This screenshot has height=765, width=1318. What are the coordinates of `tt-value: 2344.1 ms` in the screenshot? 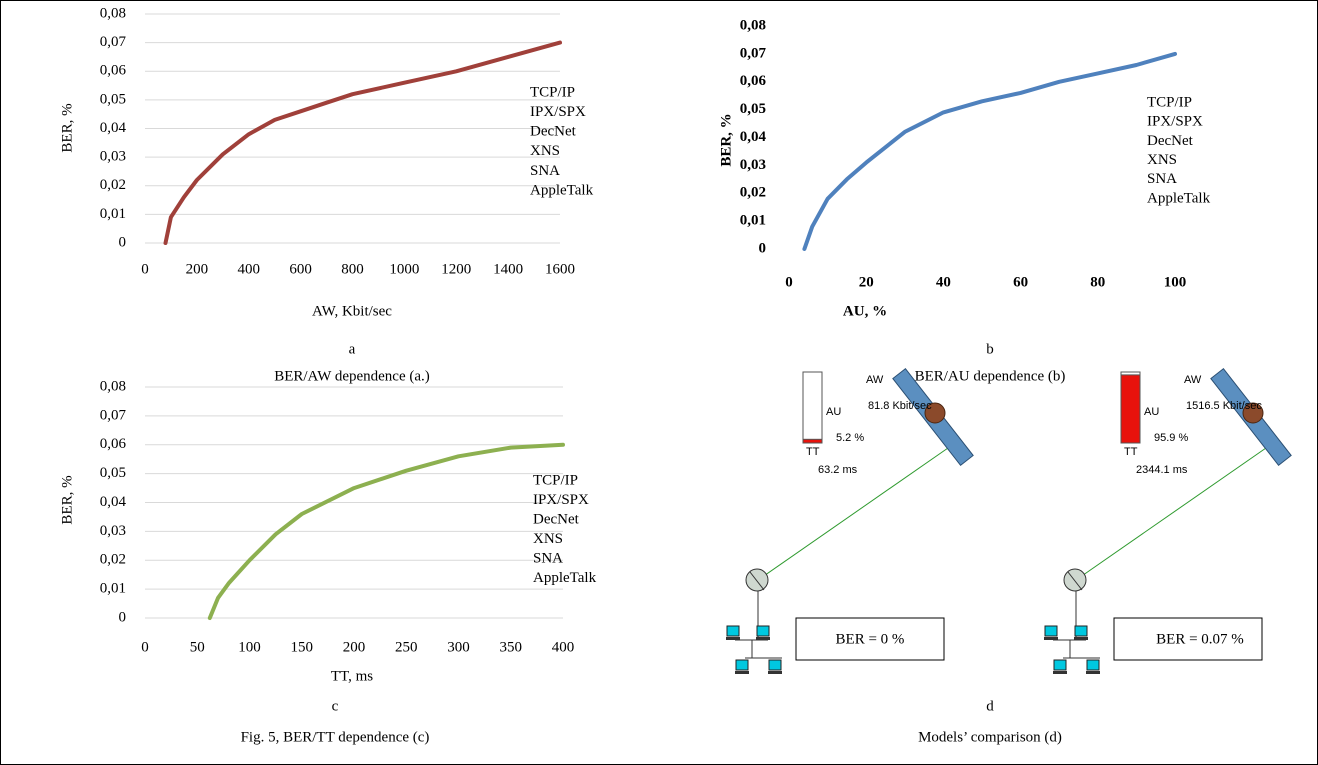 It's located at (1162, 470).